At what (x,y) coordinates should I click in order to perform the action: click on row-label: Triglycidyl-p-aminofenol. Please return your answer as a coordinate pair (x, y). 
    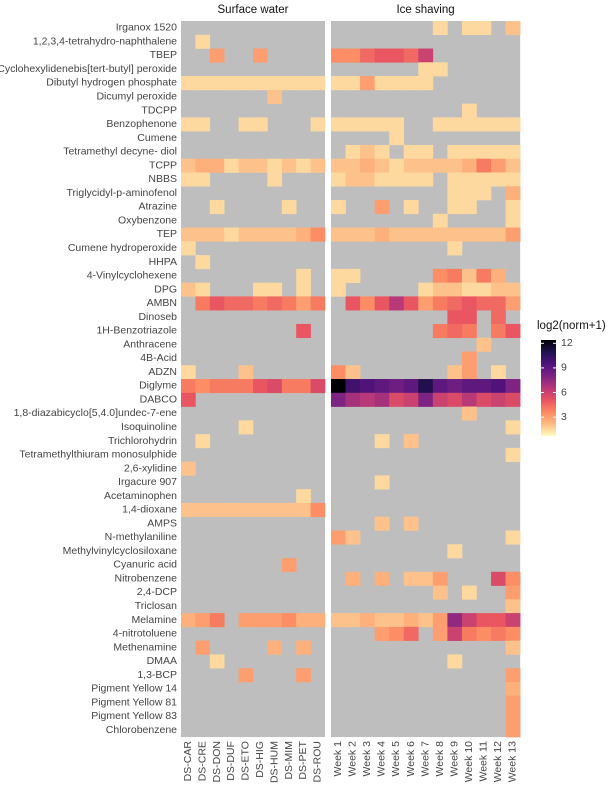
    Looking at the image, I should click on (122, 193).